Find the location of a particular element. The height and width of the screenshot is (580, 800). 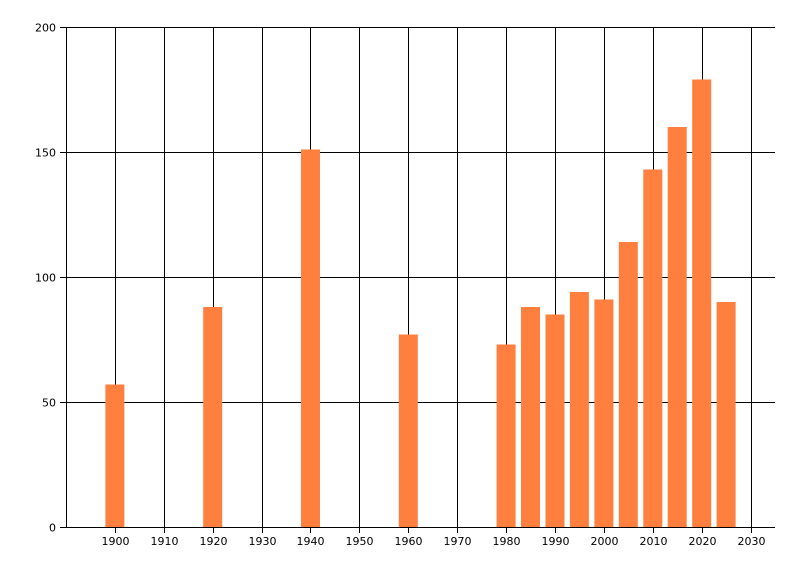

bar-2015 is located at coordinates (677, 327).